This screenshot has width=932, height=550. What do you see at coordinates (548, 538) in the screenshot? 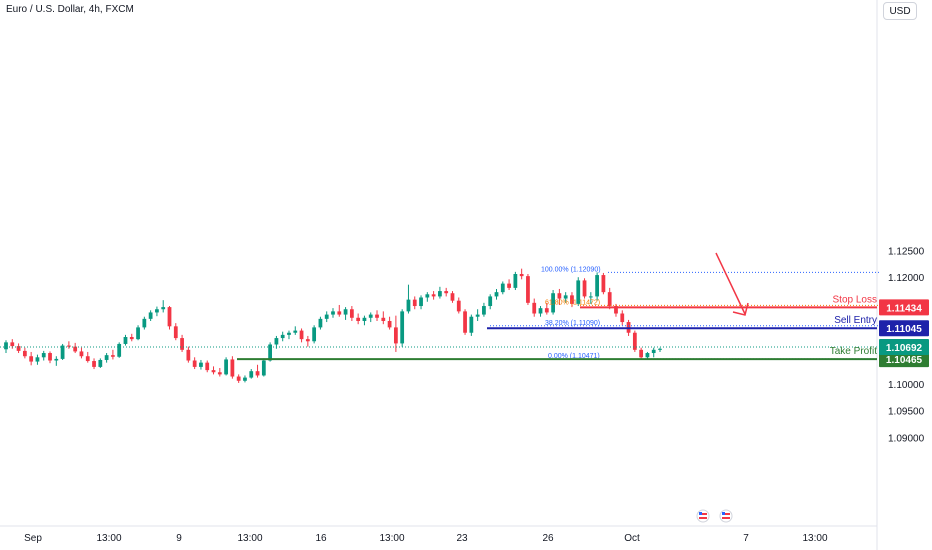
I see `time-tick-label: 26` at bounding box center [548, 538].